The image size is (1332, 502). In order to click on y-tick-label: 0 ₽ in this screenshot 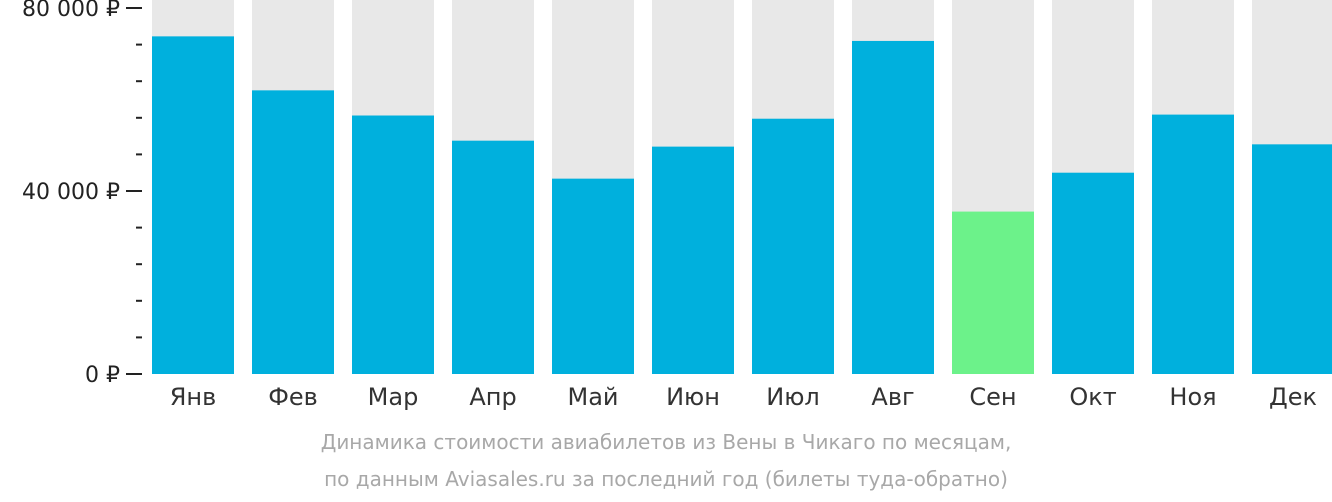, I will do `click(102, 375)`.